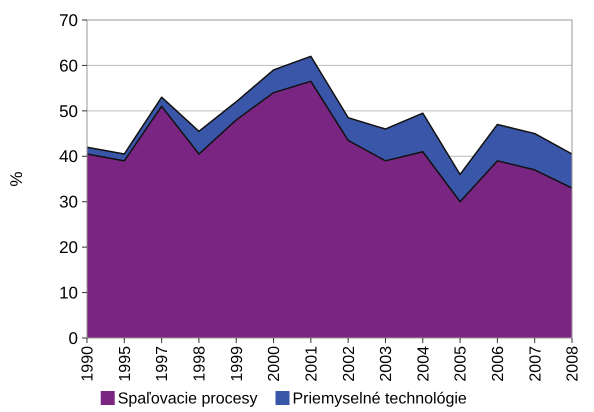 Image resolution: width=594 pixels, height=412 pixels. What do you see at coordinates (200, 364) in the screenshot?
I see `x-tick-label: 1998` at bounding box center [200, 364].